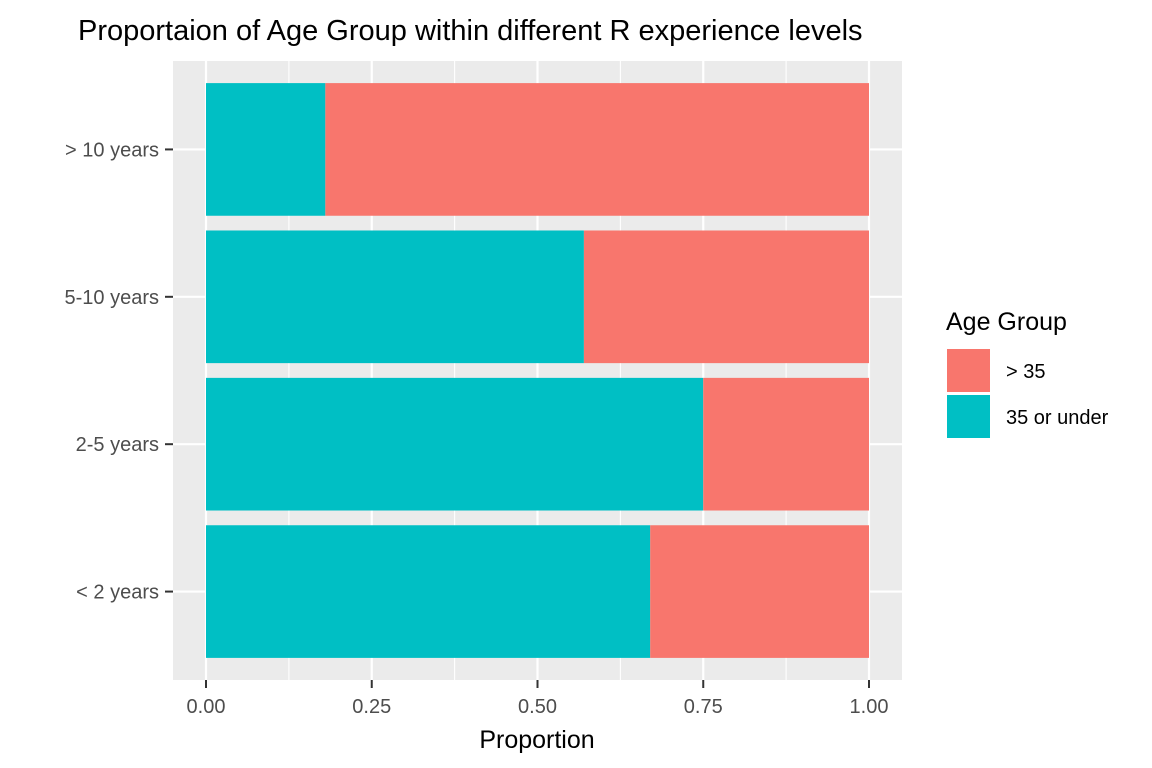 Image resolution: width=1152 pixels, height=768 pixels. I want to click on x-tick-label: 0.00, so click(206, 707).